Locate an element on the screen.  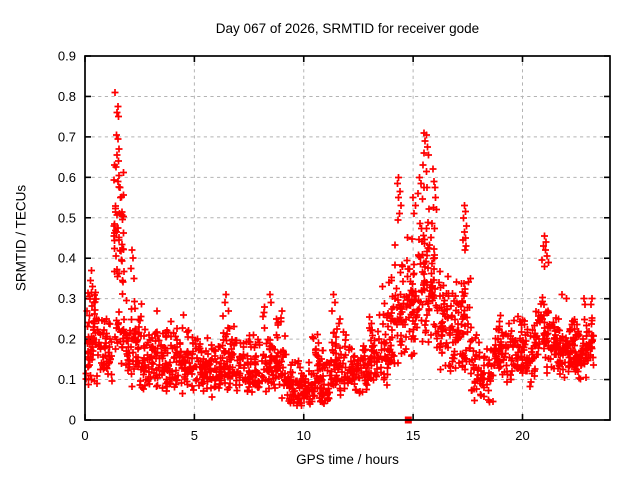
x-tick-label: 10 is located at coordinates (304, 435).